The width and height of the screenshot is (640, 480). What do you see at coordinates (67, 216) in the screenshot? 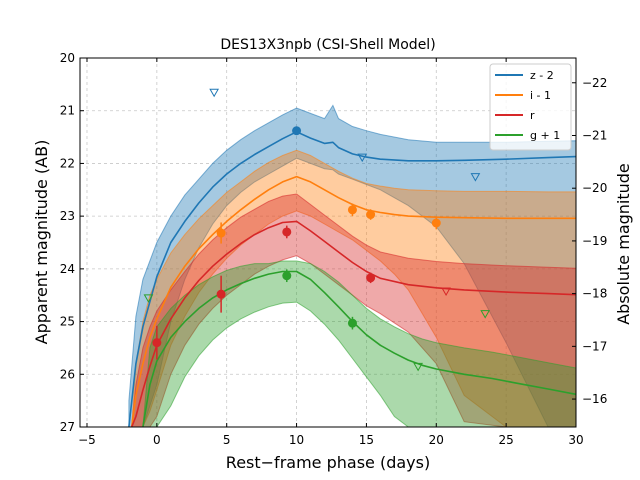
I see `y-tick-label: 23` at bounding box center [67, 216].